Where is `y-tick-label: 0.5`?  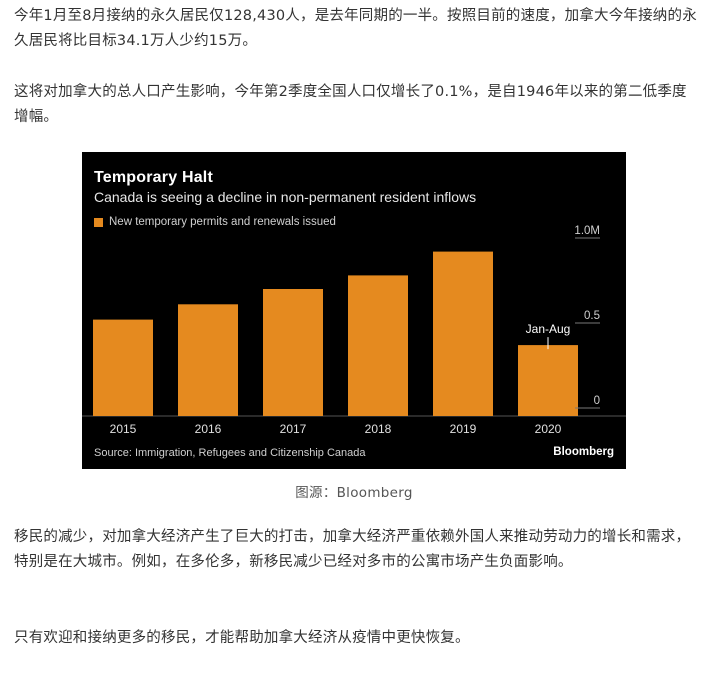
y-tick-label: 0.5 is located at coordinates (592, 316).